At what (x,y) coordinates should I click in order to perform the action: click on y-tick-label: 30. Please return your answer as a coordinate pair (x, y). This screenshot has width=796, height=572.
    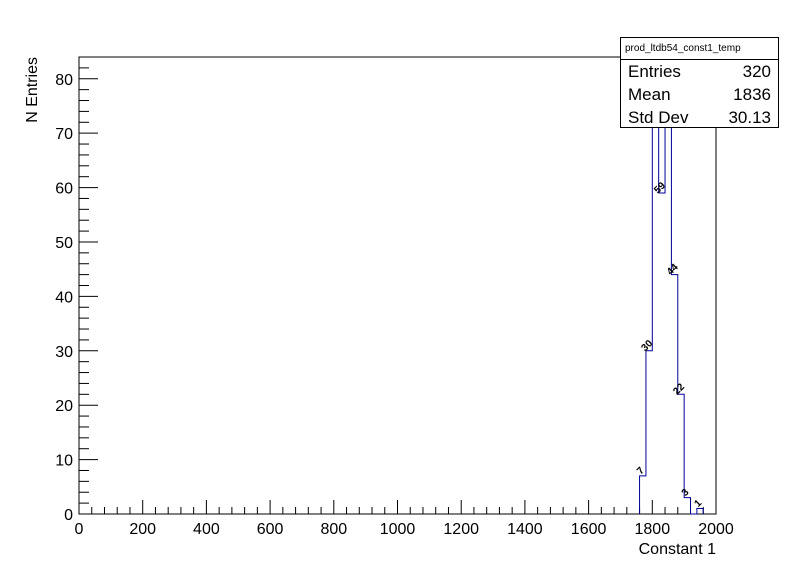
    Looking at the image, I should click on (64, 352).